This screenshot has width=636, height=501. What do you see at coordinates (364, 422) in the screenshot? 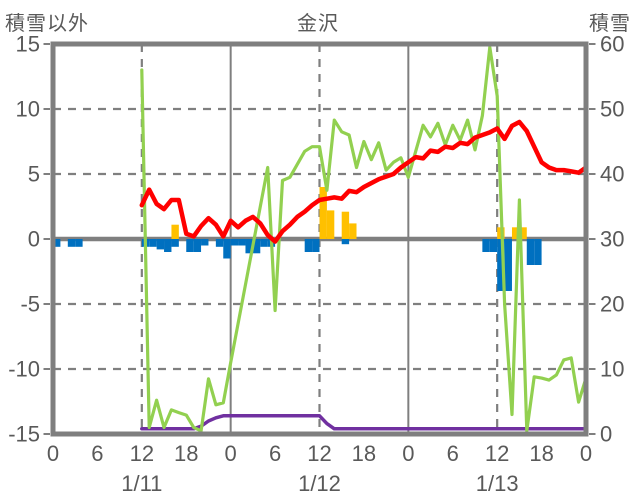
I see `purple-line` at bounding box center [364, 422].